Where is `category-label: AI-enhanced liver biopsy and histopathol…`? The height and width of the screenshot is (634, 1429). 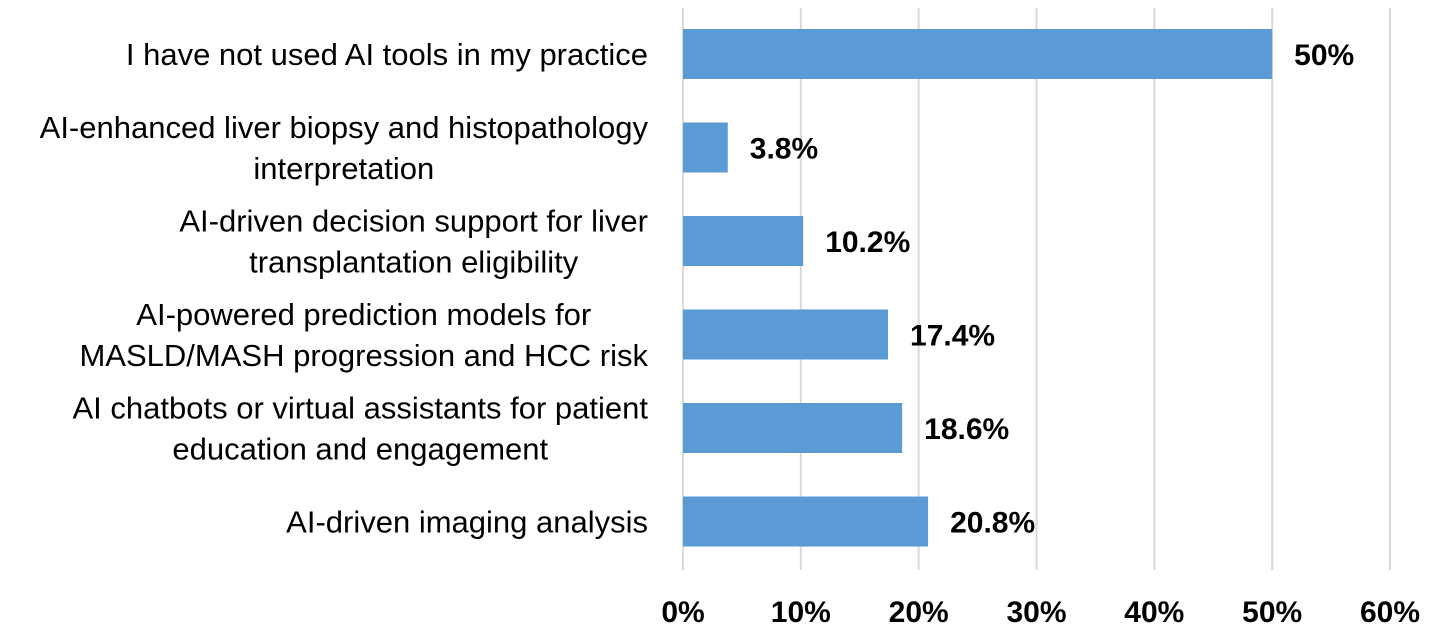 category-label: AI-enhanced liver biopsy and histopathol… is located at coordinates (344, 148).